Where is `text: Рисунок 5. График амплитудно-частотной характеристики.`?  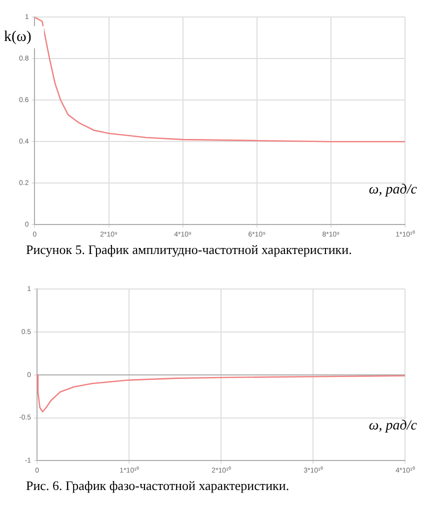
text: Рисунок 5. График амплитудно-частотной характеристики. is located at coordinates (189, 250).